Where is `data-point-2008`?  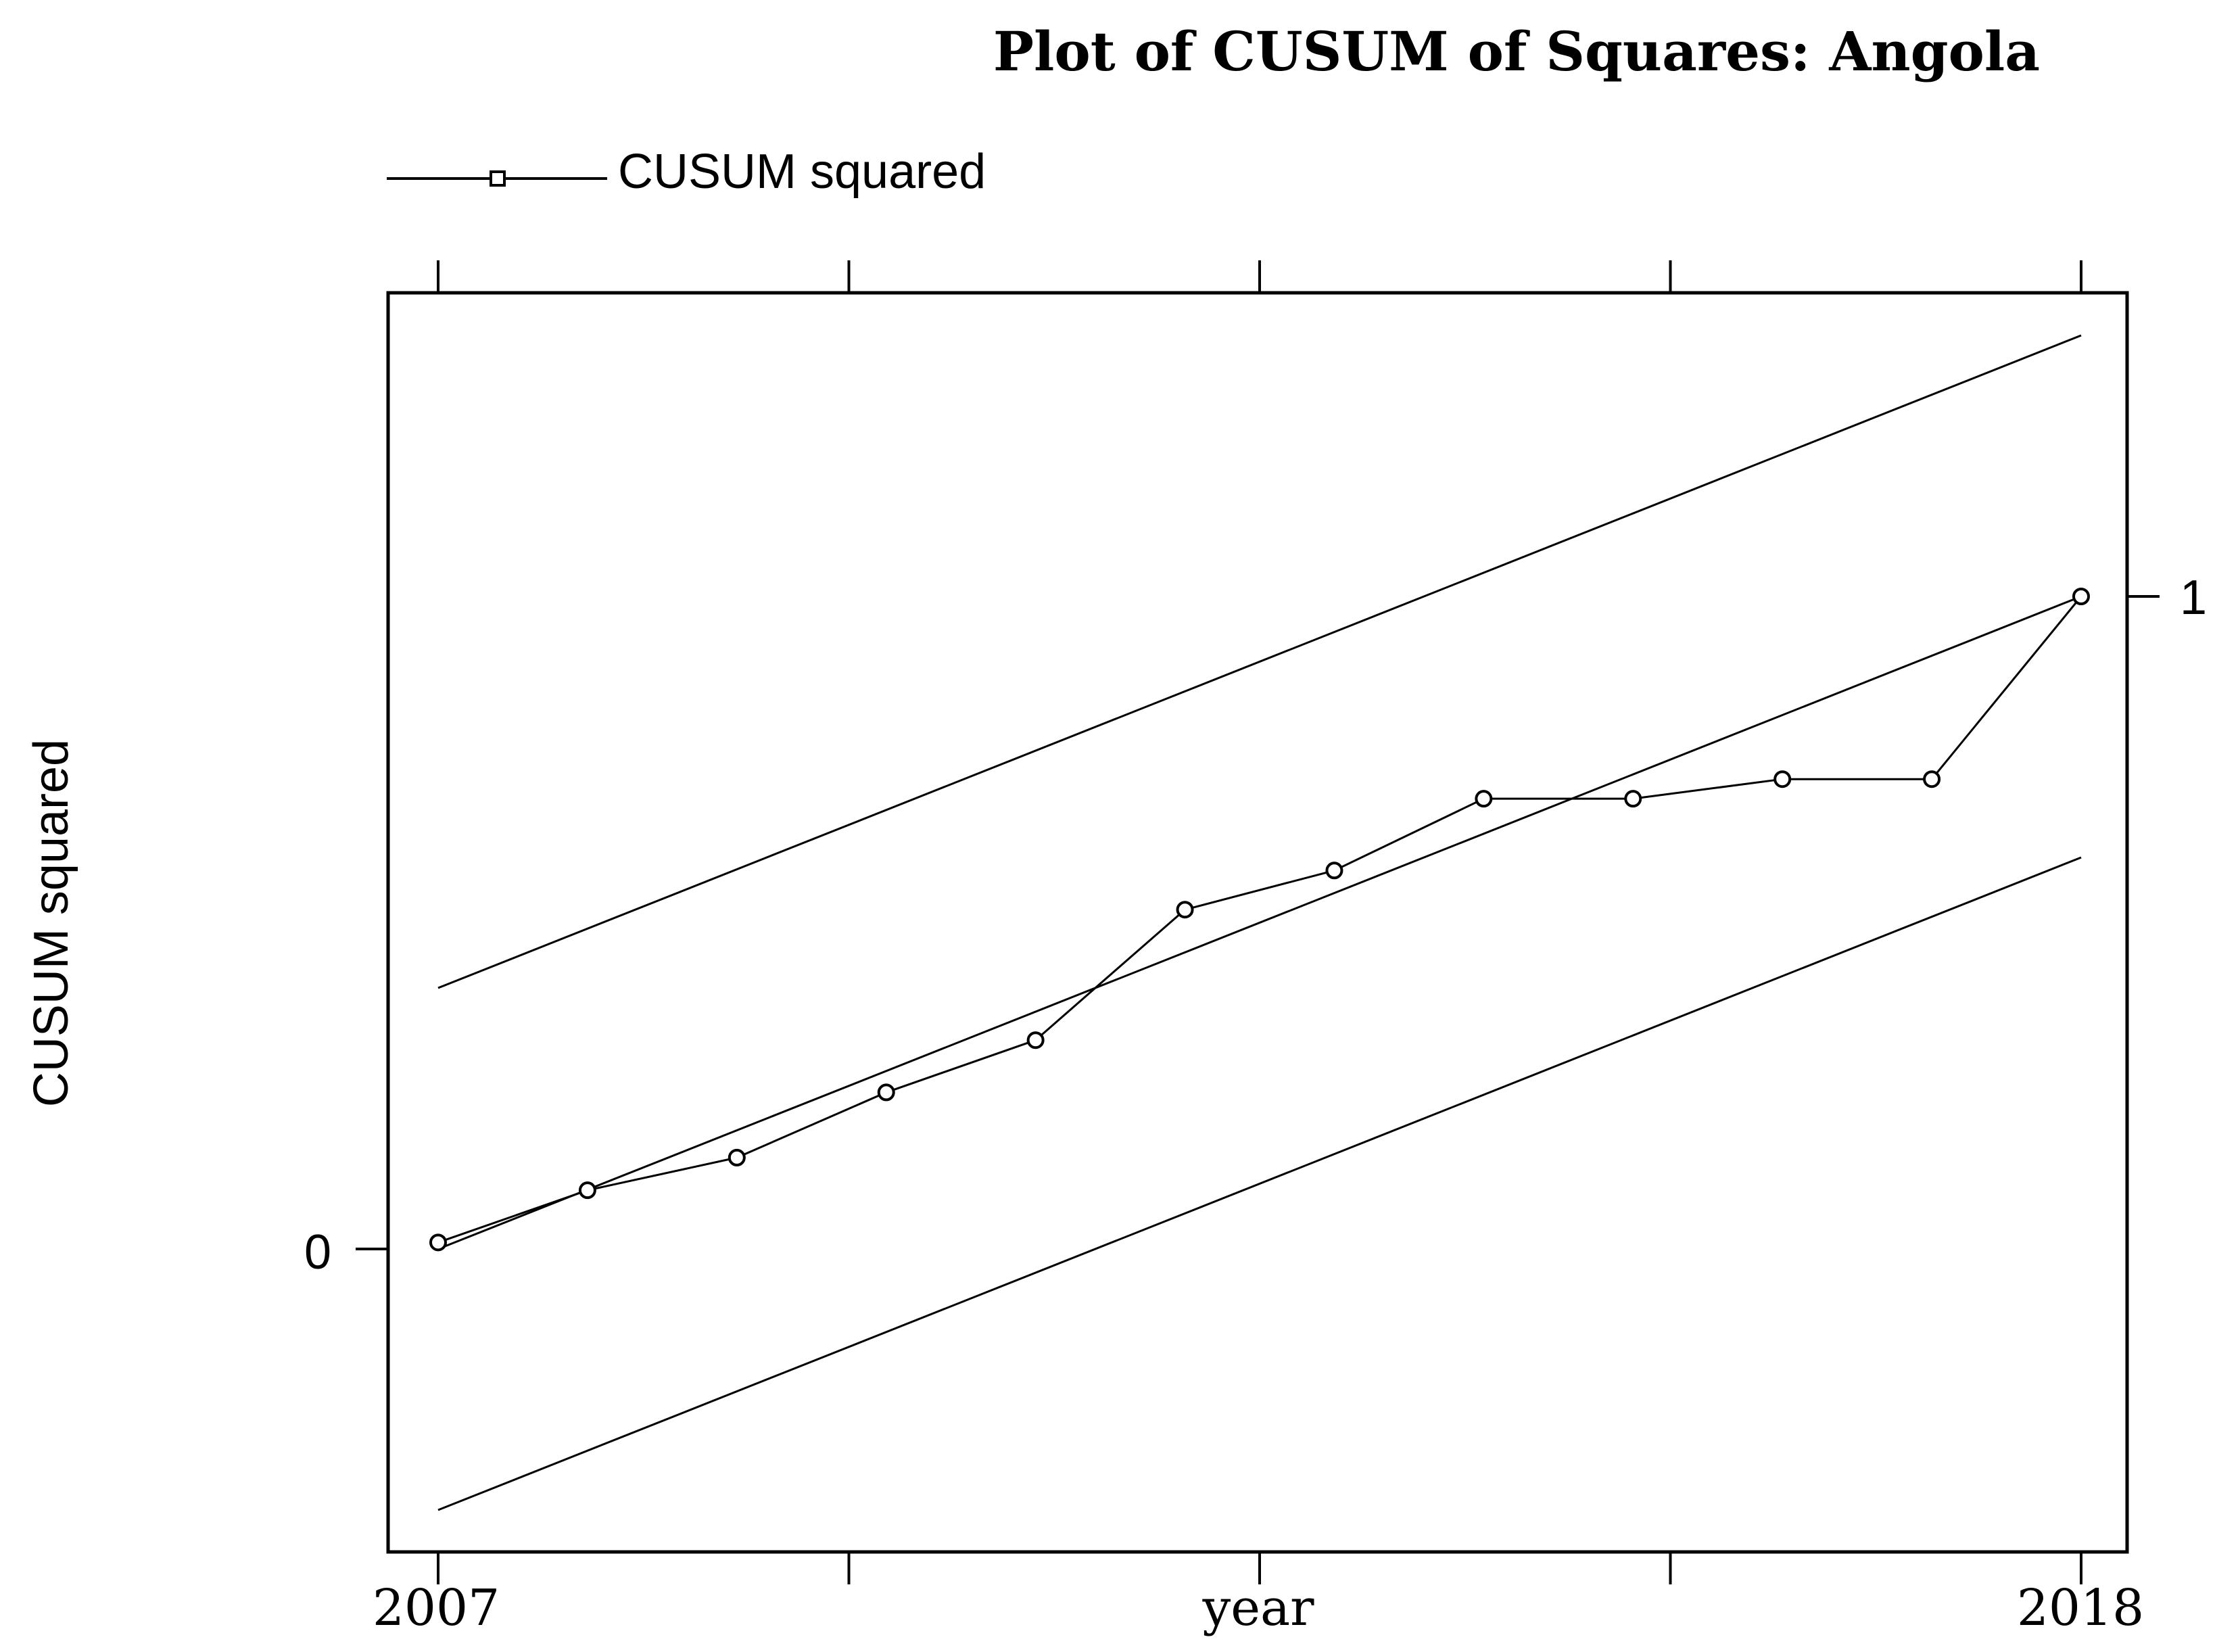
data-point-2008 is located at coordinates (587, 1190).